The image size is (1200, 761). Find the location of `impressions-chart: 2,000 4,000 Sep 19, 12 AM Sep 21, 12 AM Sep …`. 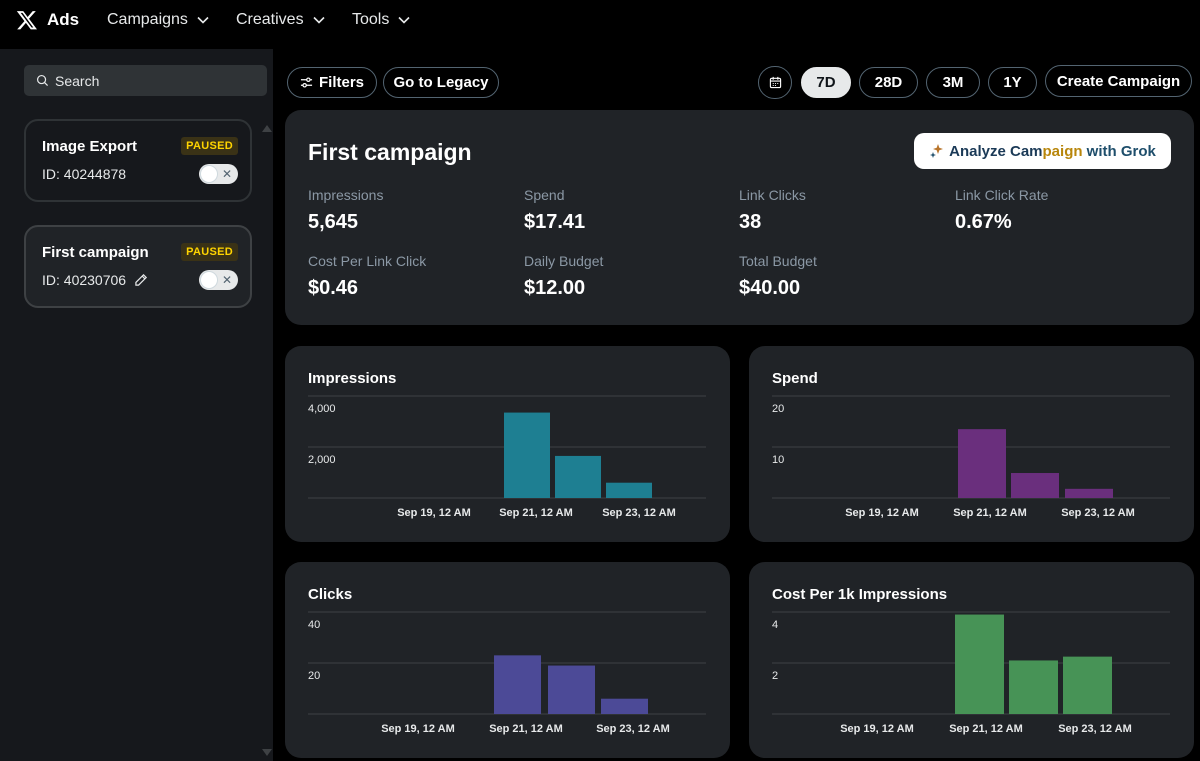

impressions-chart: 2,000 4,000 Sep 19, 12 AM Sep 21, 12 AM Sep … is located at coordinates (507, 457).